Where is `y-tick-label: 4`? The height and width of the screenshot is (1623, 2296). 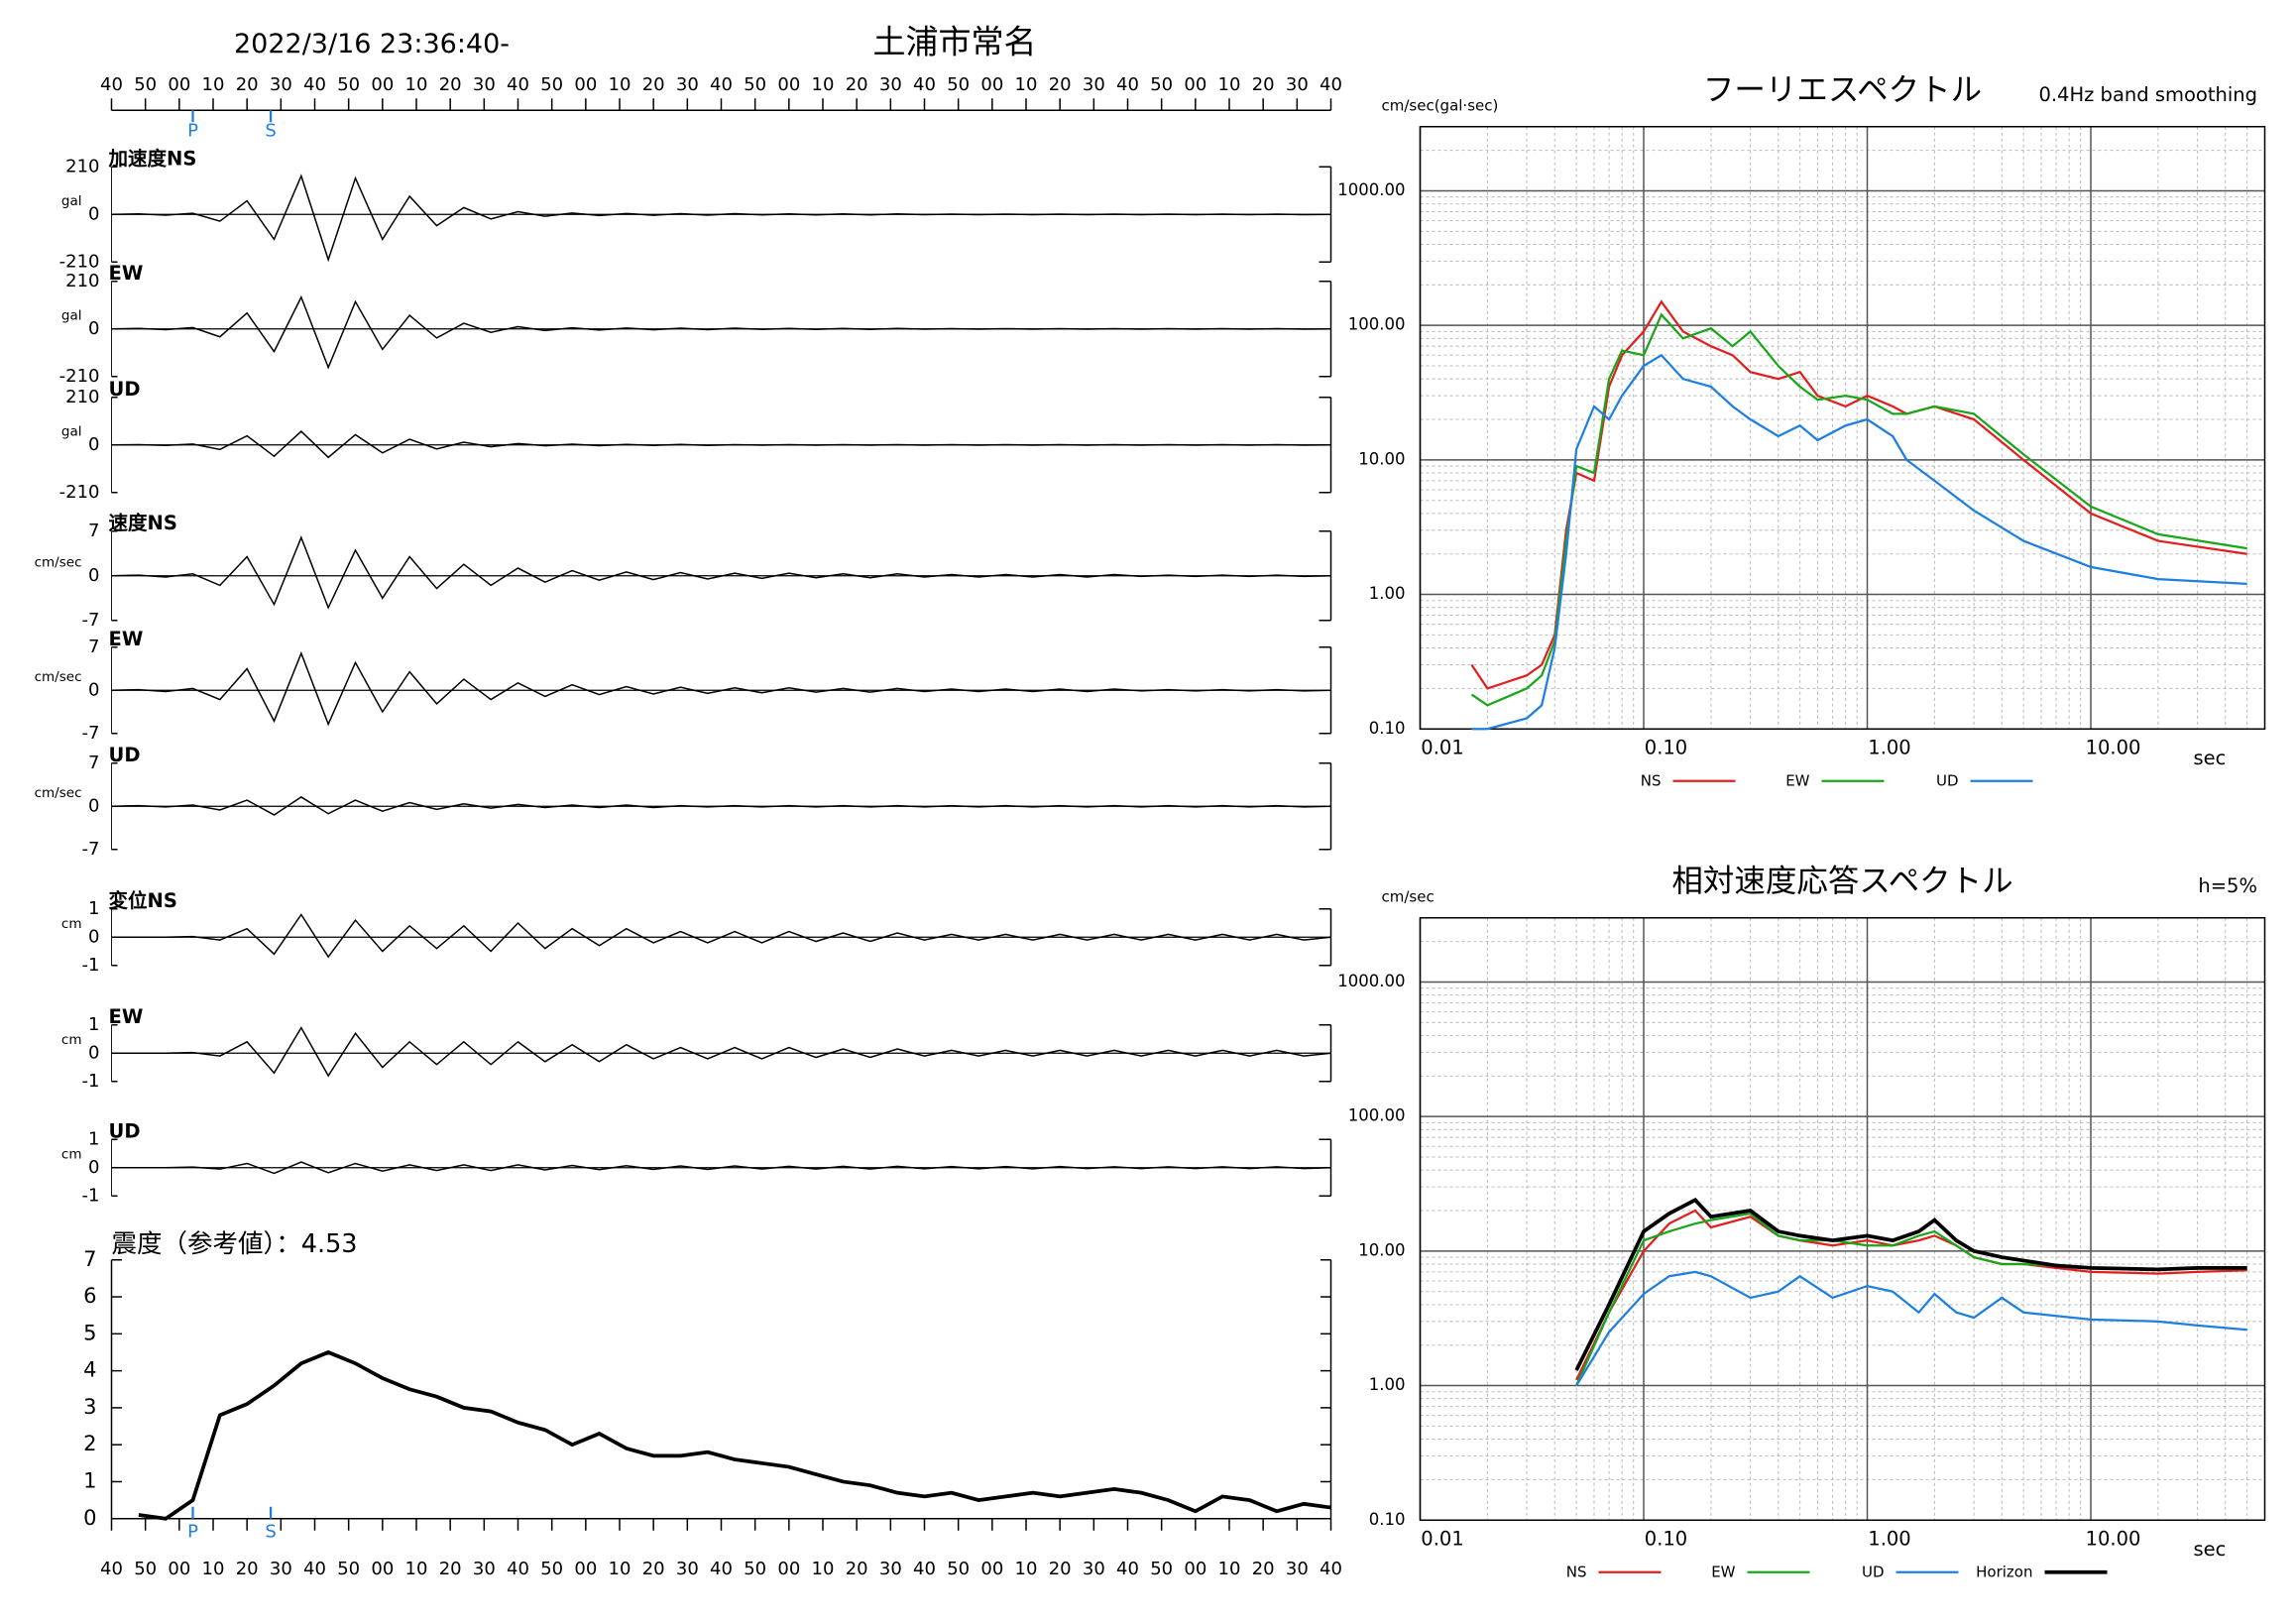 y-tick-label: 4 is located at coordinates (89, 1370).